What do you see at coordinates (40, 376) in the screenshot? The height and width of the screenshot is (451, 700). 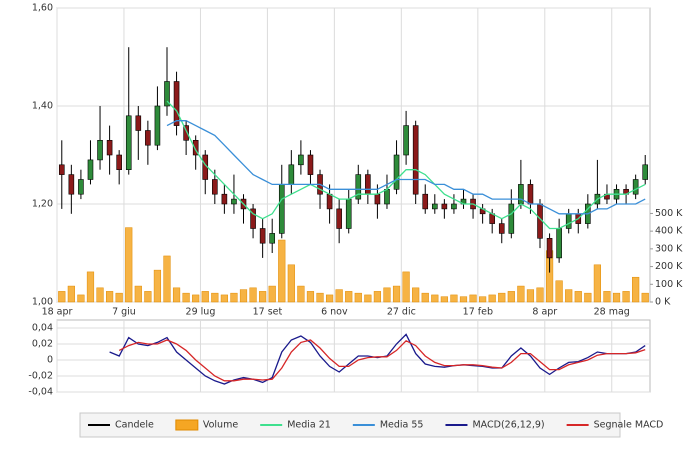 I see `y-tick-label: -0,02` at bounding box center [40, 376].